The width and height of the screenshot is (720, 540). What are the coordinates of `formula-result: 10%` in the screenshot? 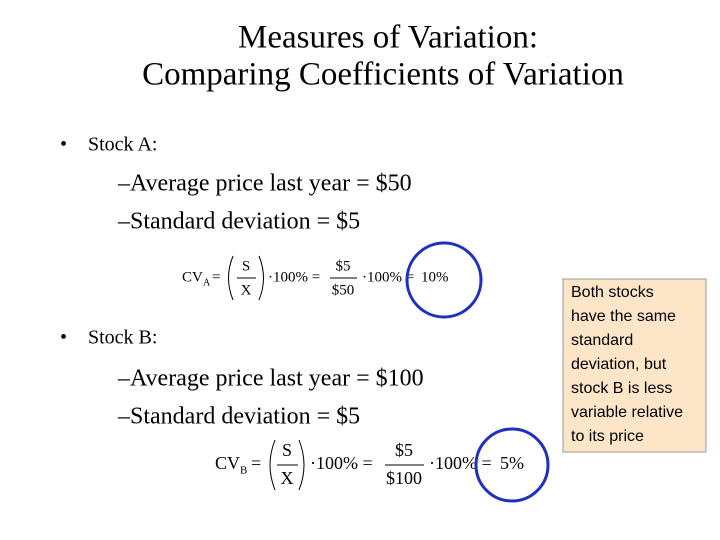 It's located at (435, 277).